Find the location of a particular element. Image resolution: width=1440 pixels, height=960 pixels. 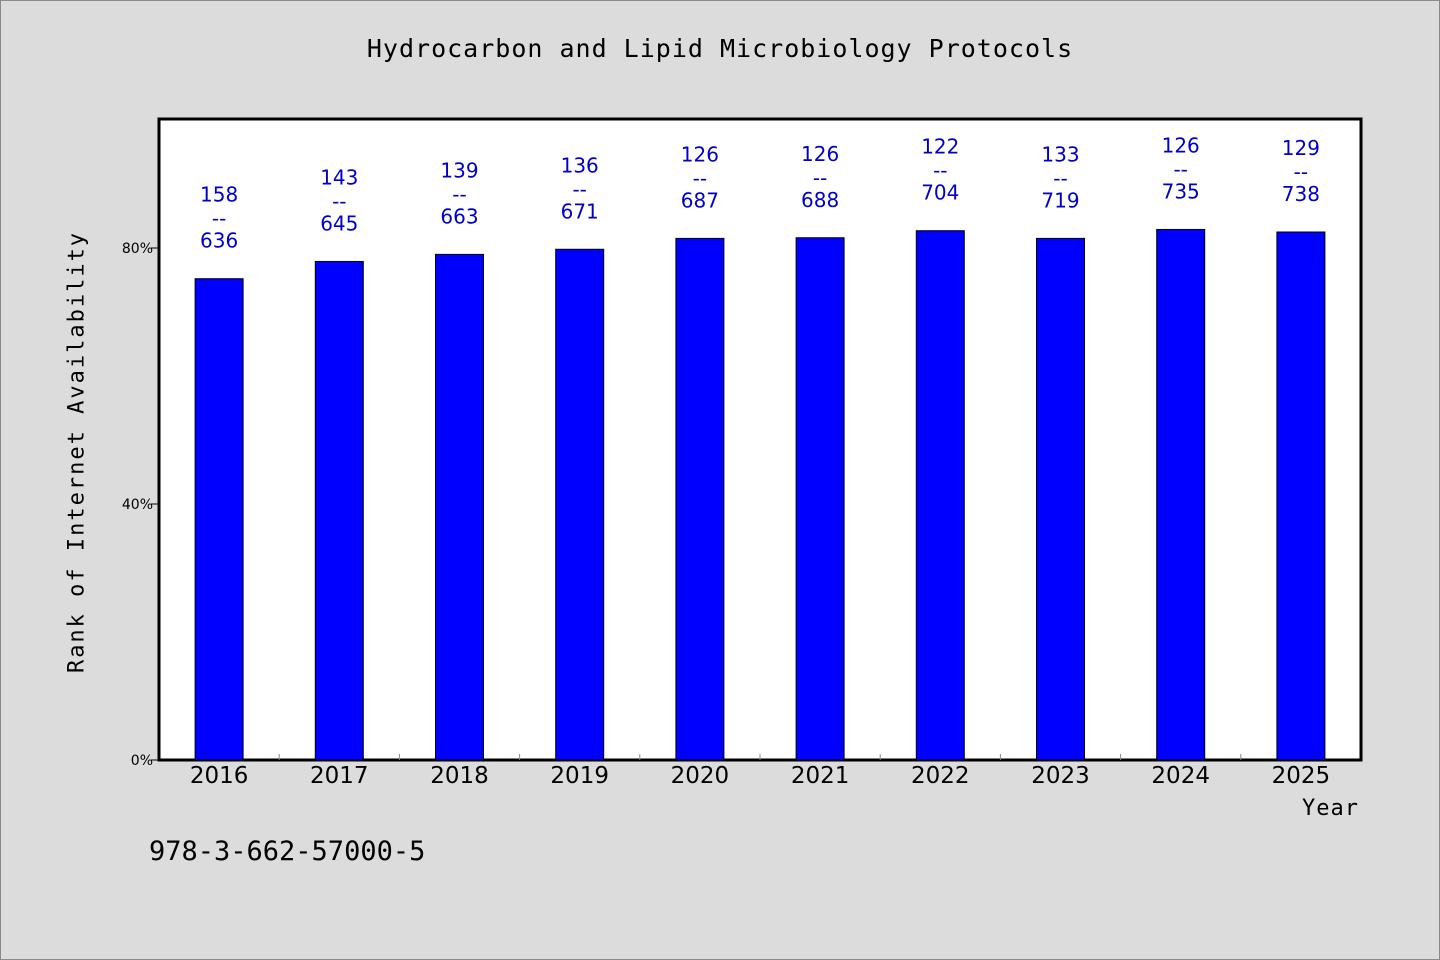

x-tick-label: 2017 is located at coordinates (339, 776).